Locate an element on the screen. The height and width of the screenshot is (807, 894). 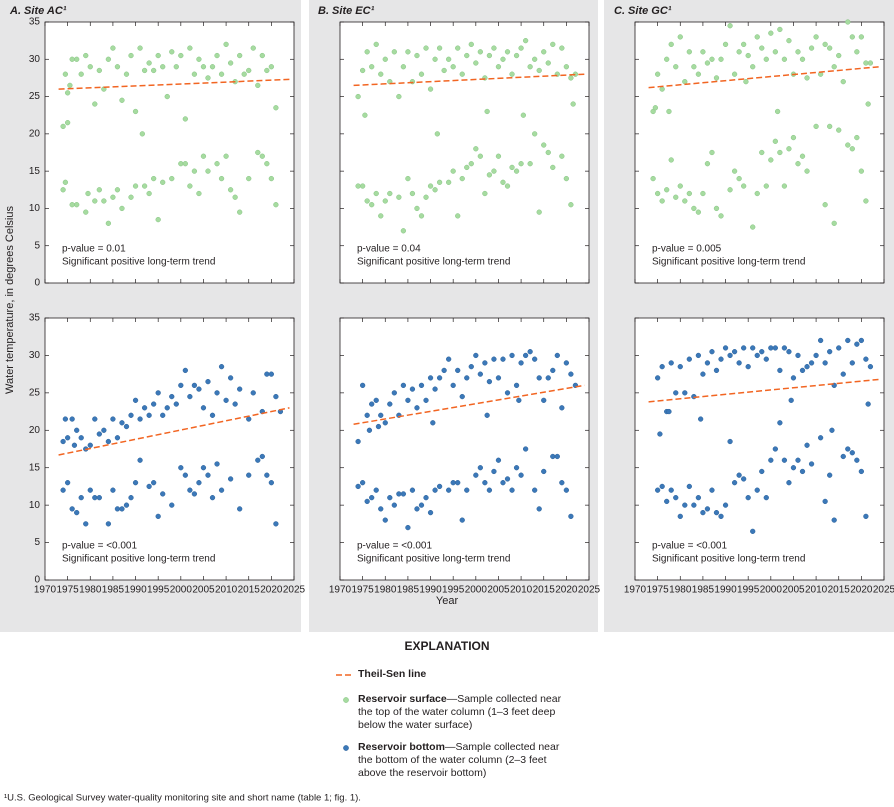
annotation: p-value = <0.001 is located at coordinates (689, 546).